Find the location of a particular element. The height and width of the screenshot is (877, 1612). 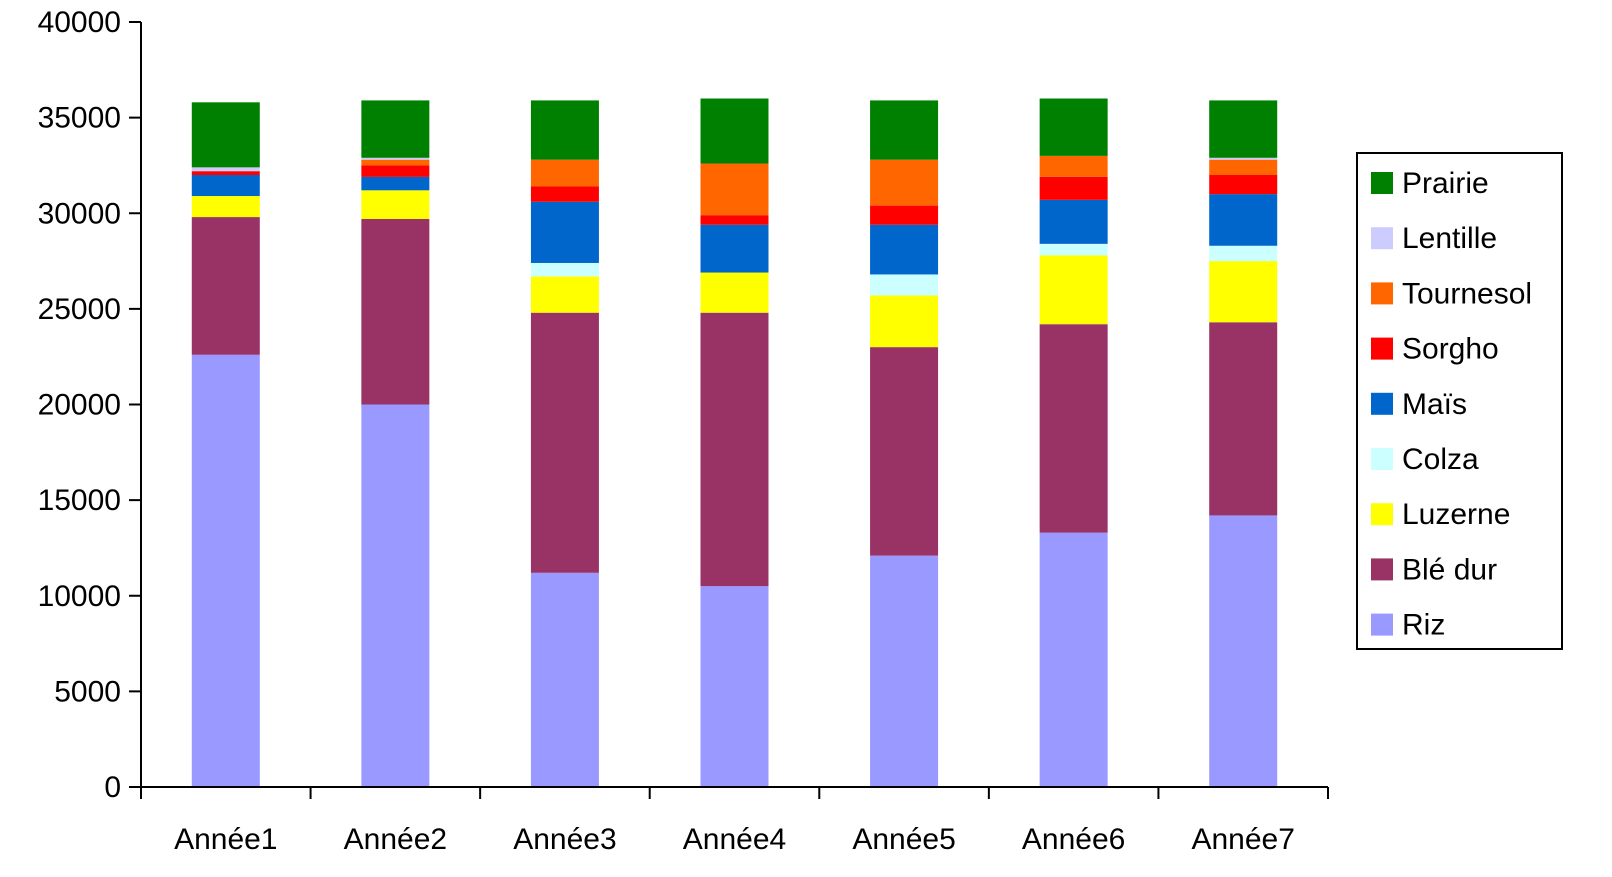

bar-segment-blé-dur-1 is located at coordinates (225, 286).